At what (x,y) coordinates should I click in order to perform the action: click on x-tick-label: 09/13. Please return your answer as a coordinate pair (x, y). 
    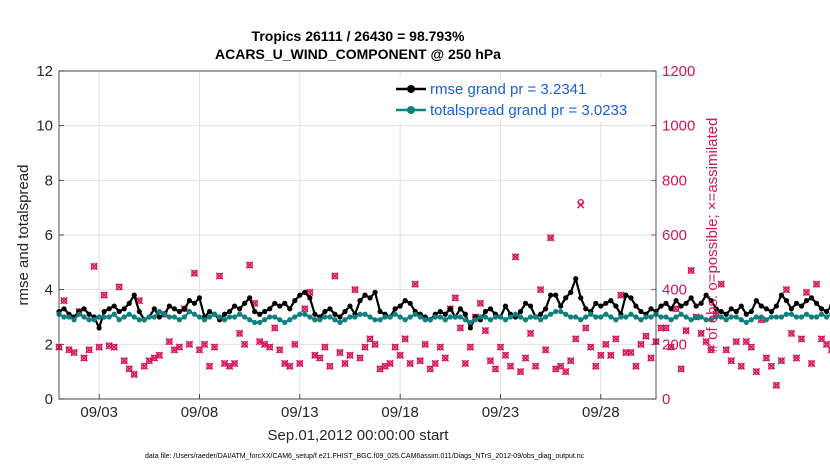
    Looking at the image, I should click on (300, 412).